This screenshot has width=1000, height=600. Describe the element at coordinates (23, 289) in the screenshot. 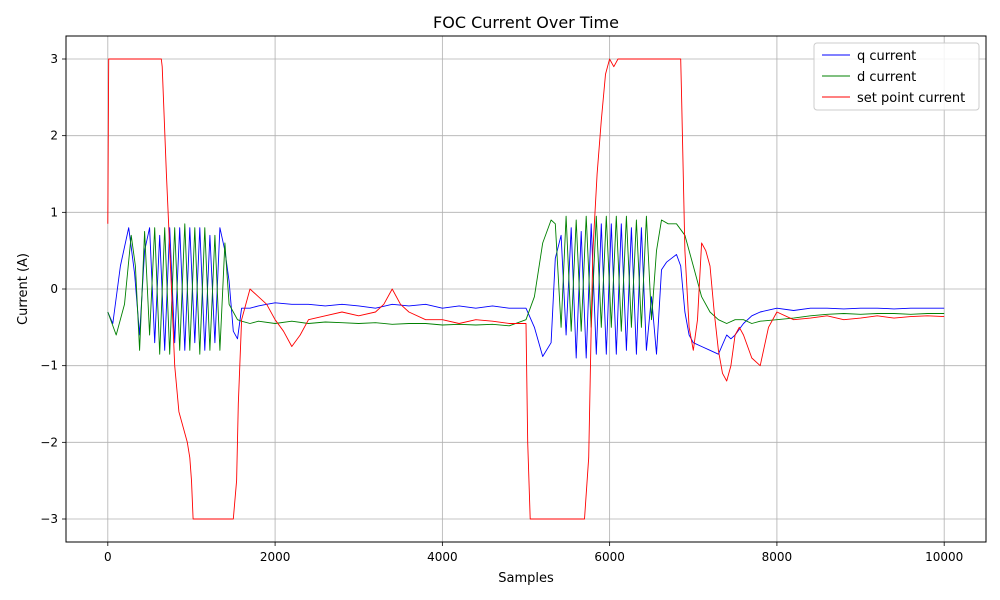

I see `y-axis-label: Current (A)` at that location.